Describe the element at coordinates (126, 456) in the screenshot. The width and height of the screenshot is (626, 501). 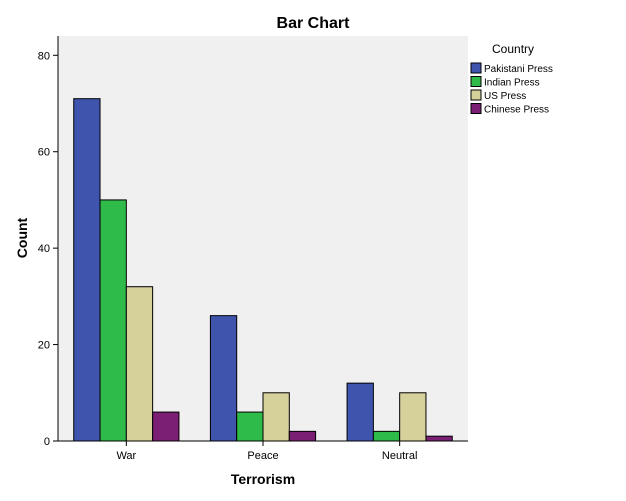
I see `x-tick-label: War` at that location.